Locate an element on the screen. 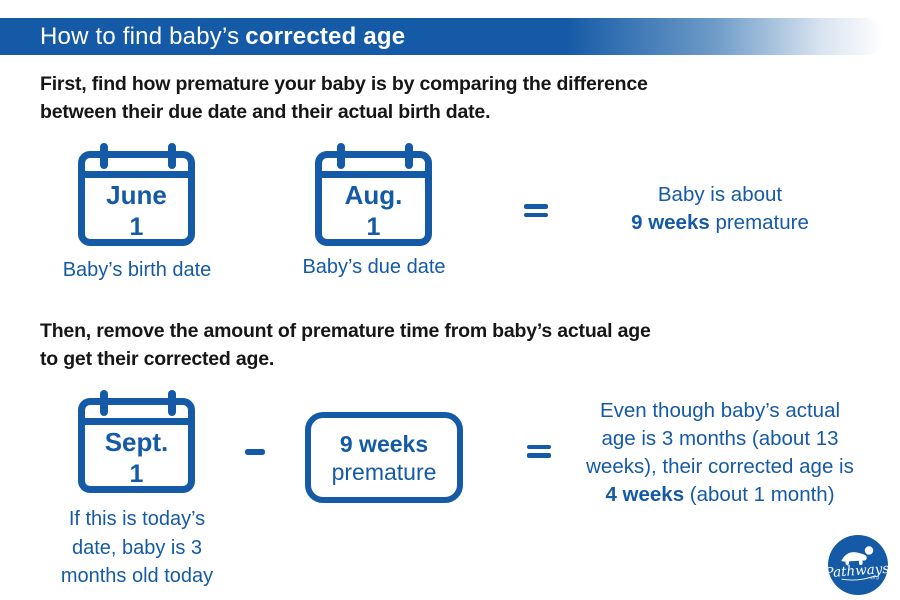 The image size is (900, 600). step2-result-line3: weeks), their corrected age is is located at coordinates (720, 466).